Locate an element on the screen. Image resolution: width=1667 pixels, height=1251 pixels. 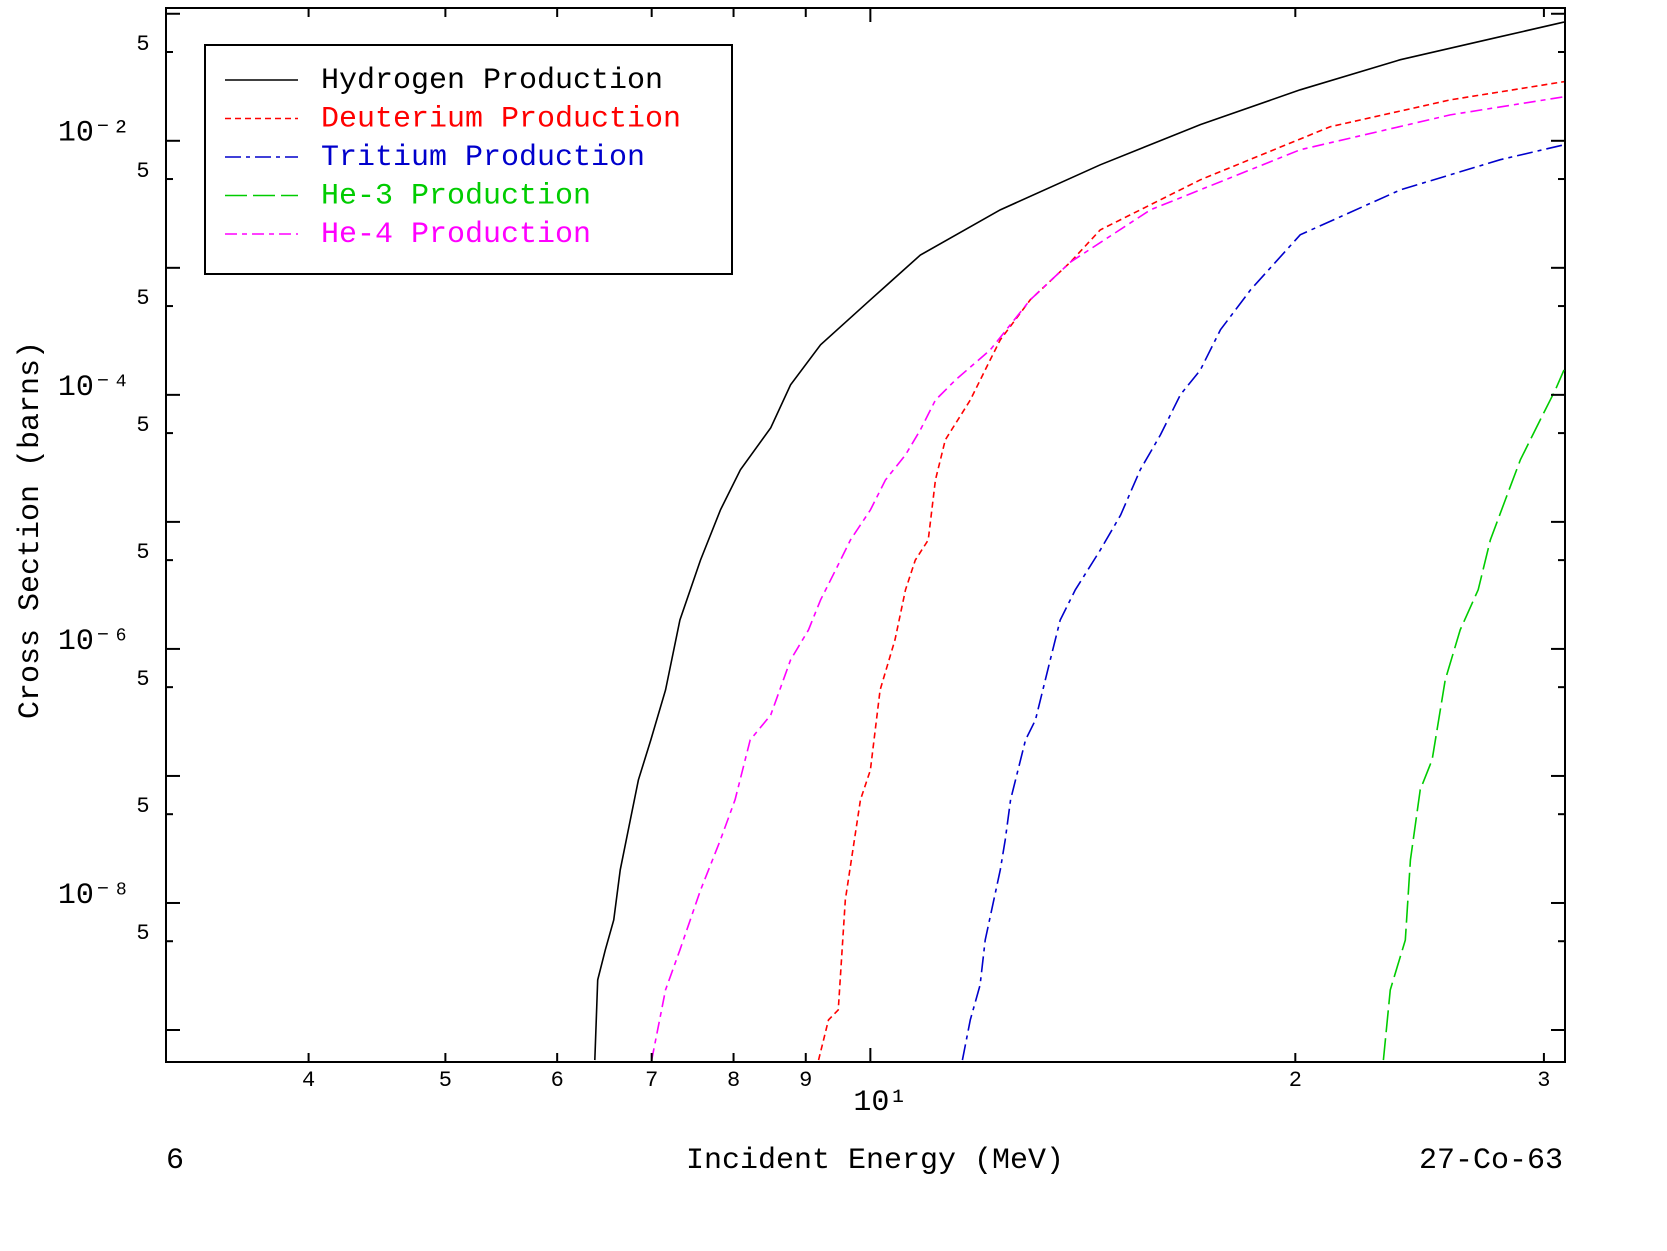
y-tick-label: 10⁻² is located at coordinates (94, 134).